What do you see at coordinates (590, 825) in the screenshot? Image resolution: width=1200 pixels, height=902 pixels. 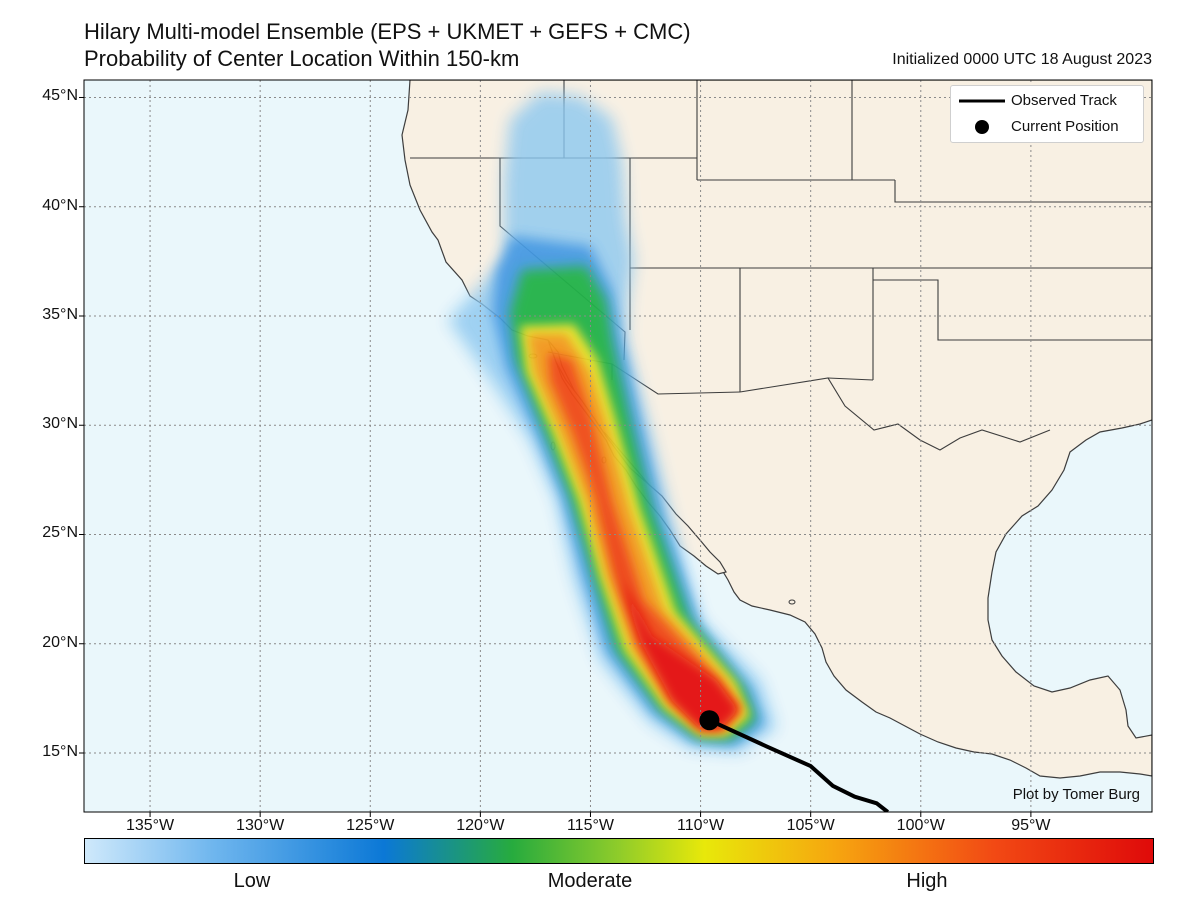 I see `longitude-tick-label: 115°W` at bounding box center [590, 825].